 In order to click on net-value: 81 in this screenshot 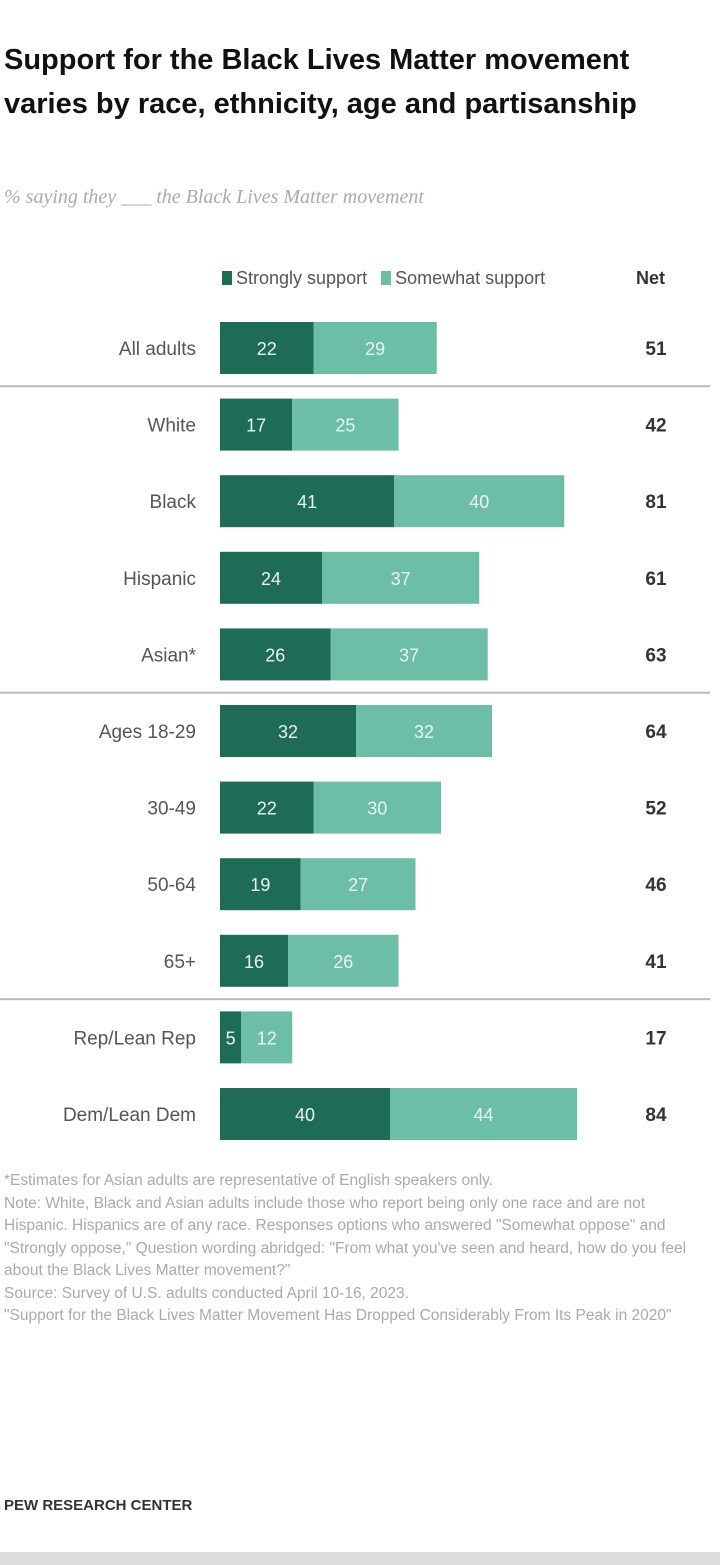, I will do `click(656, 502)`.